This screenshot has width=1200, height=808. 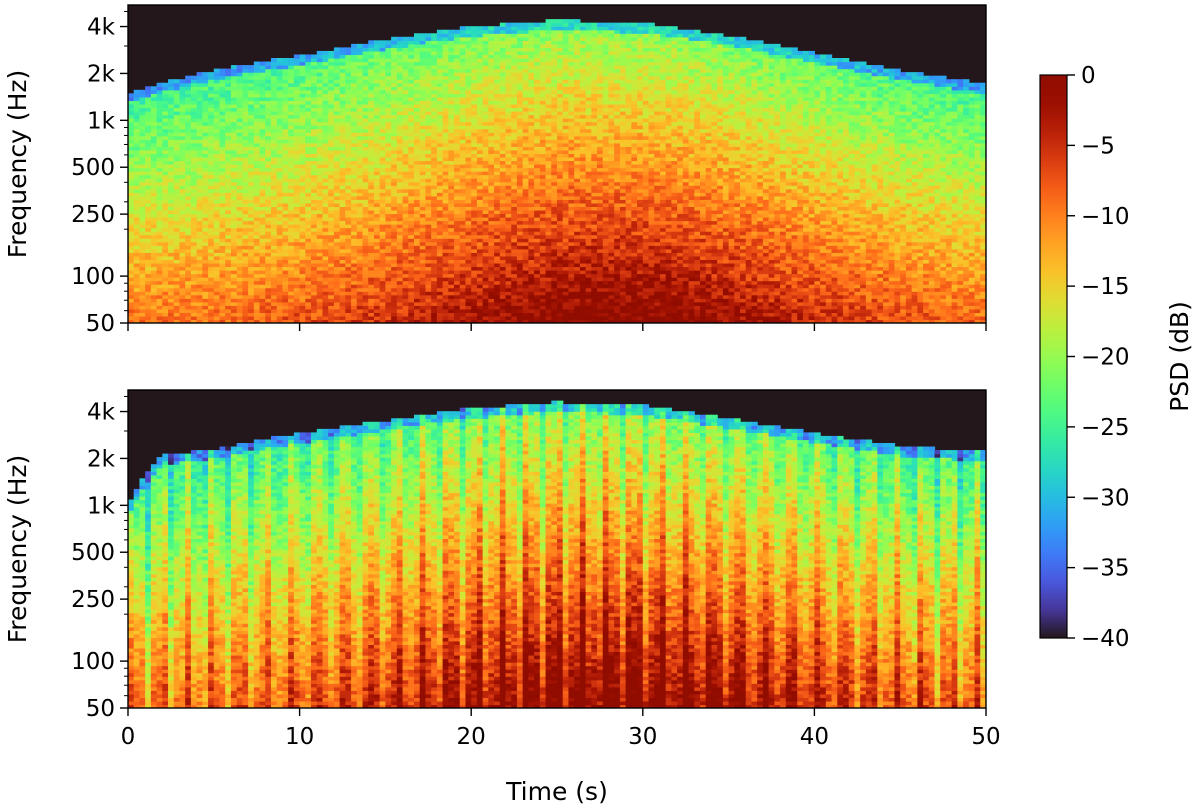 What do you see at coordinates (1105, 569) in the screenshot?
I see `colorbar-tick-label: −35` at bounding box center [1105, 569].